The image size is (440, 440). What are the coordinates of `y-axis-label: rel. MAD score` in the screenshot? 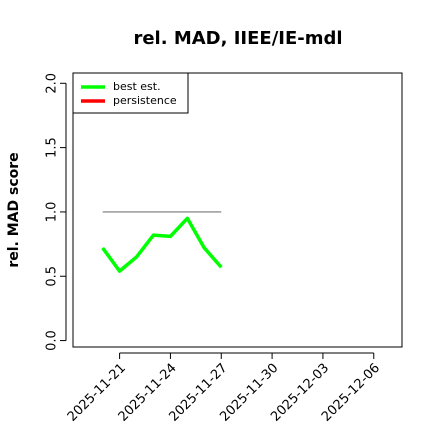 It's located at (14, 209).